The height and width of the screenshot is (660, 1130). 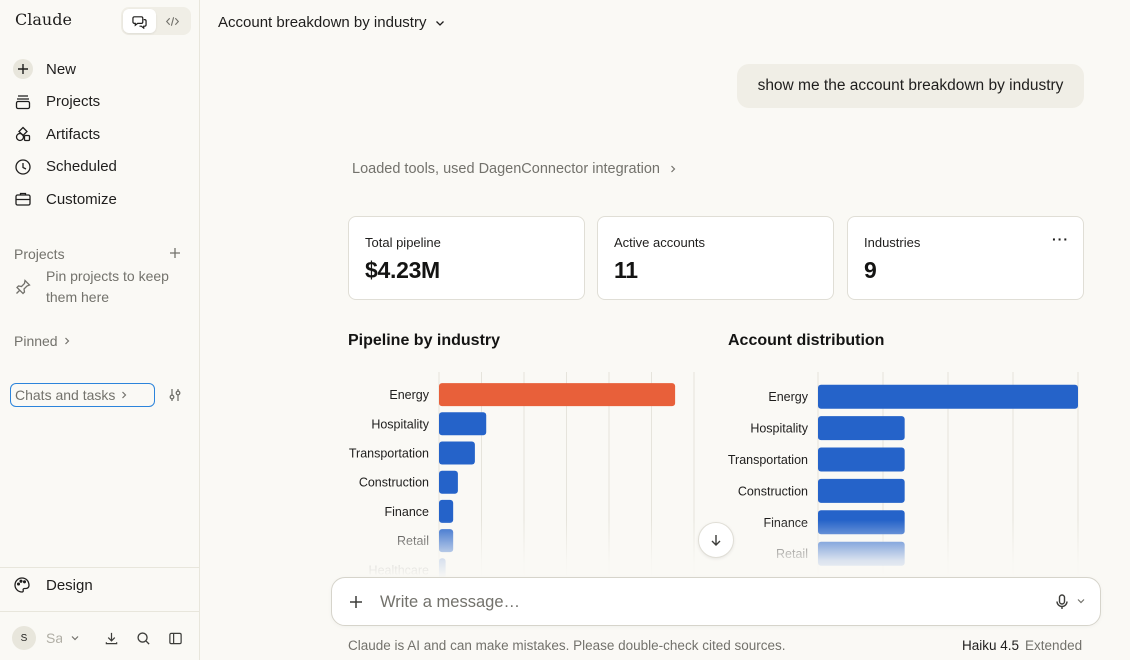 I want to click on sidebar-item-new: New, so click(x=100, y=69).